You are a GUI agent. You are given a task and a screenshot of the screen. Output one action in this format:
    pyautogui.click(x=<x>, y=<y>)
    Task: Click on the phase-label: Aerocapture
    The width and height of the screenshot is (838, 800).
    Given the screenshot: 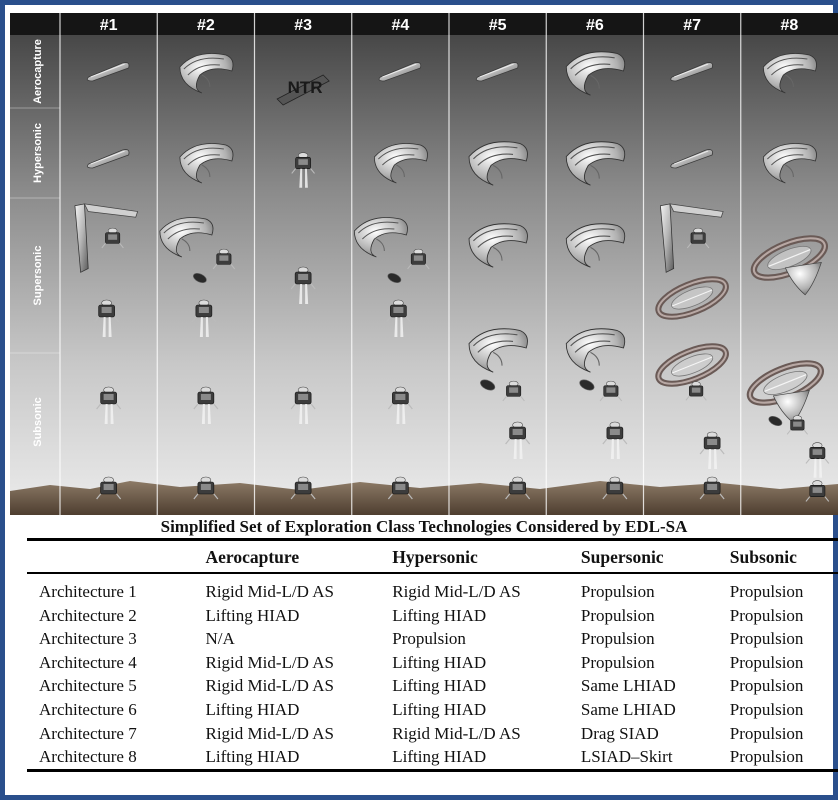 What is the action you would take?
    pyautogui.click(x=38, y=71)
    